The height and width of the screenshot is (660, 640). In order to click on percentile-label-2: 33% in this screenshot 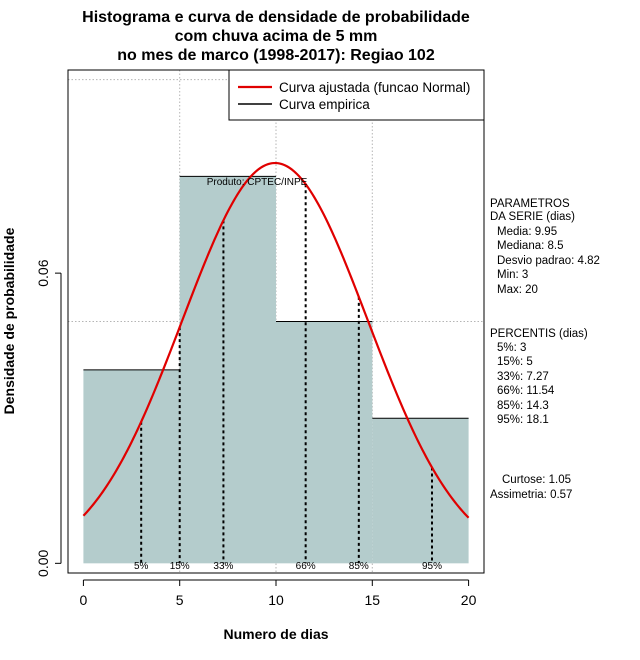, I will do `click(223, 566)`.